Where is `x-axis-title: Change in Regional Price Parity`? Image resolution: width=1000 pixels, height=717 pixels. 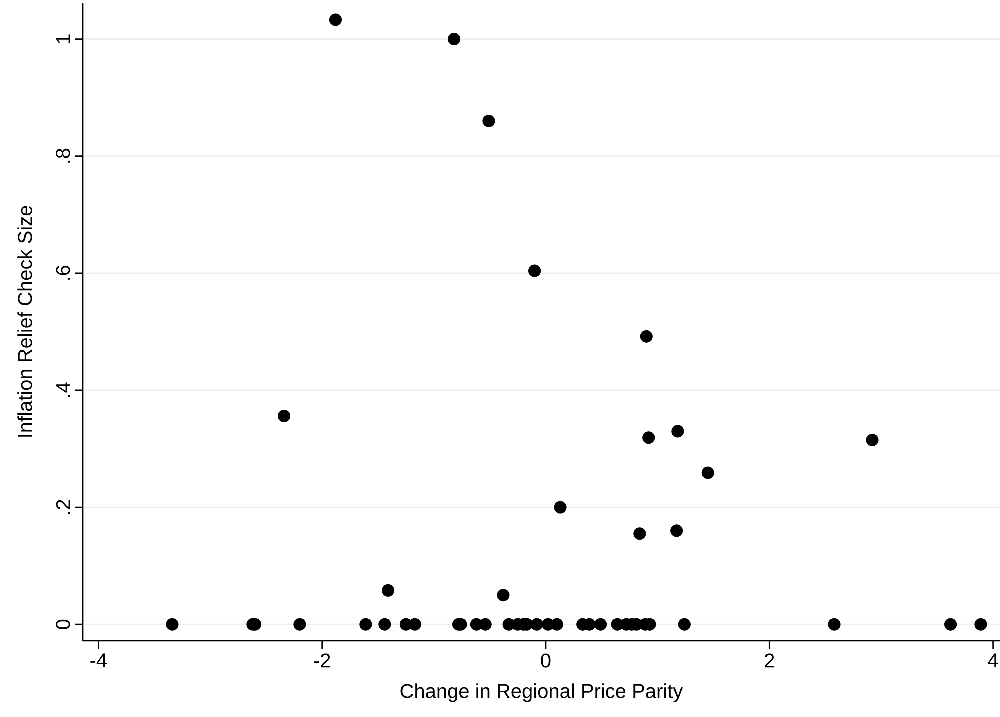 x-axis-title: Change in Regional Price Parity is located at coordinates (542, 693).